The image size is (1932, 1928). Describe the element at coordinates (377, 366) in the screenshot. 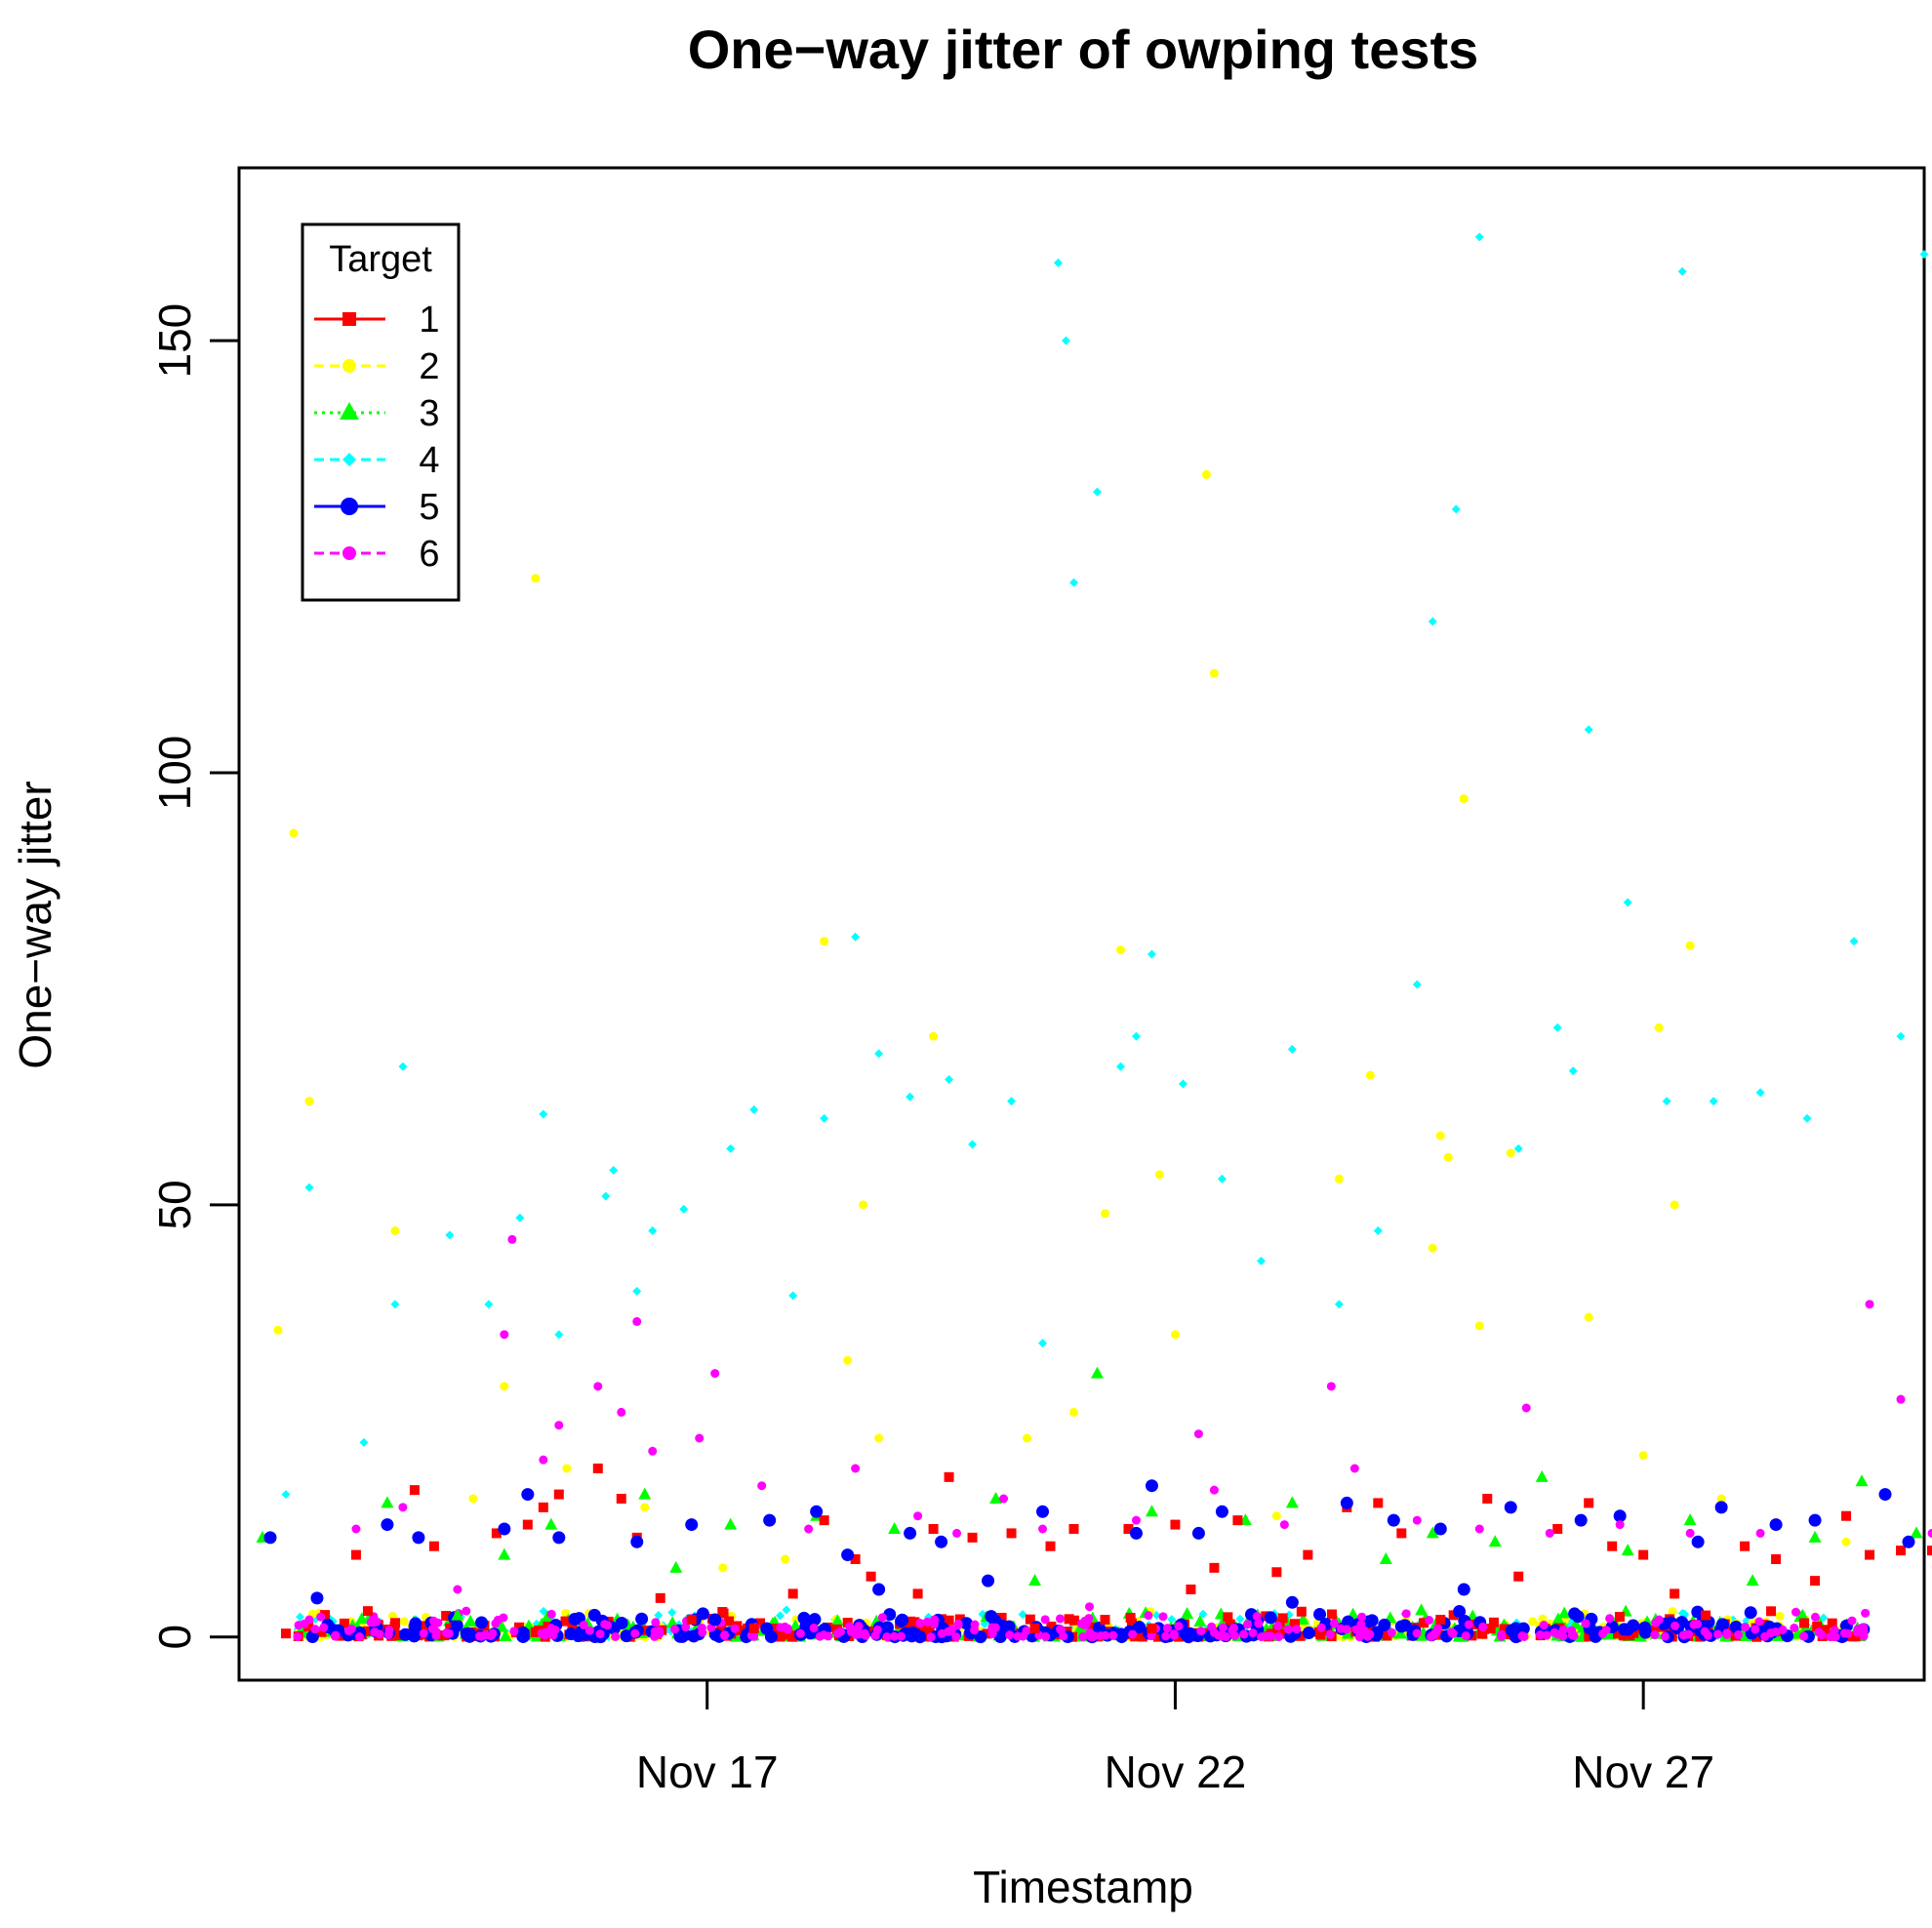

I see `legend-item-2: 2` at that location.